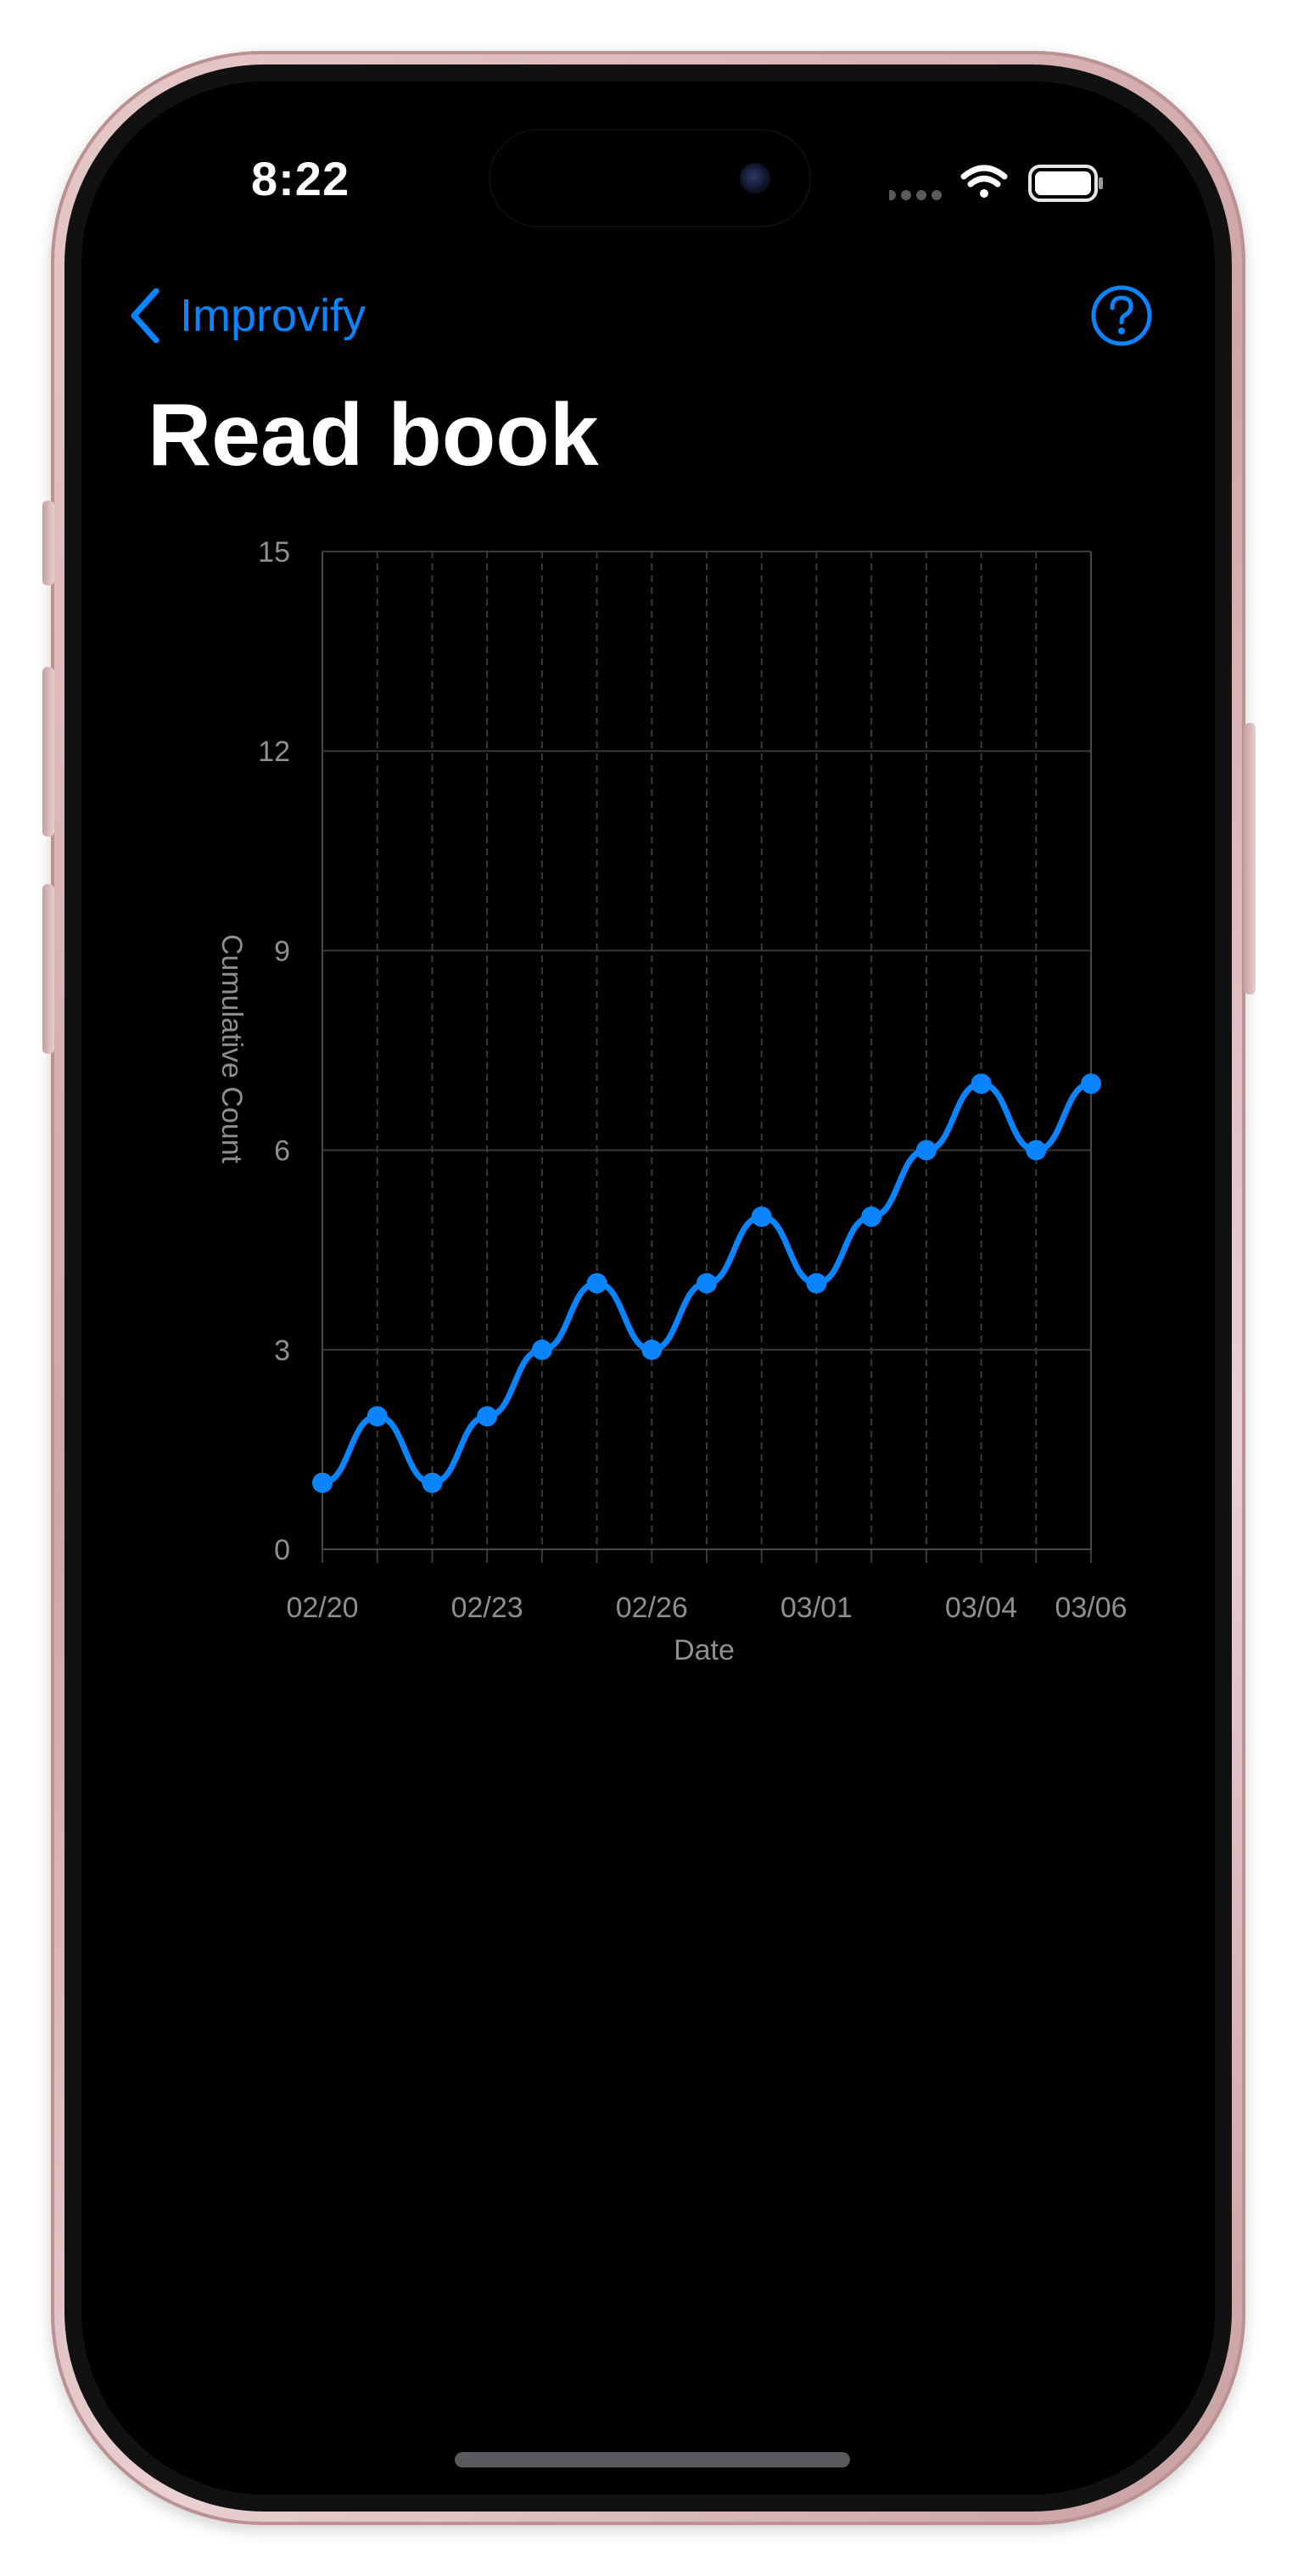 This screenshot has height=2576, width=1298. What do you see at coordinates (1250, 858) in the screenshot?
I see `power-button` at bounding box center [1250, 858].